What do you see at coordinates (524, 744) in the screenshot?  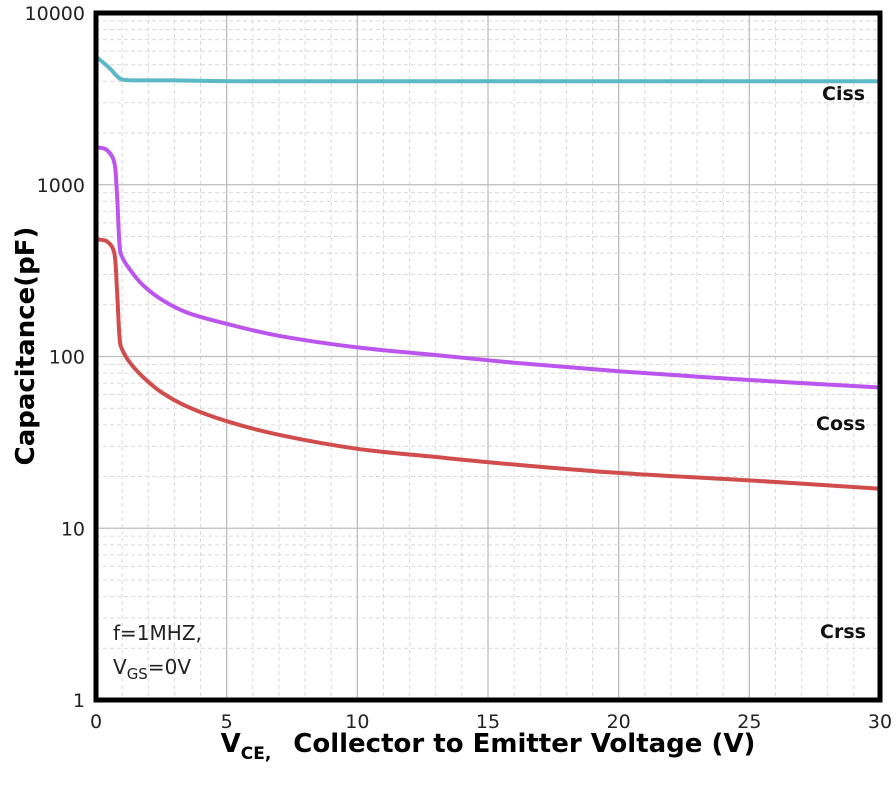 I see `x-axis-title-rest: Collector to Emitter Voltage (V)` at bounding box center [524, 744].